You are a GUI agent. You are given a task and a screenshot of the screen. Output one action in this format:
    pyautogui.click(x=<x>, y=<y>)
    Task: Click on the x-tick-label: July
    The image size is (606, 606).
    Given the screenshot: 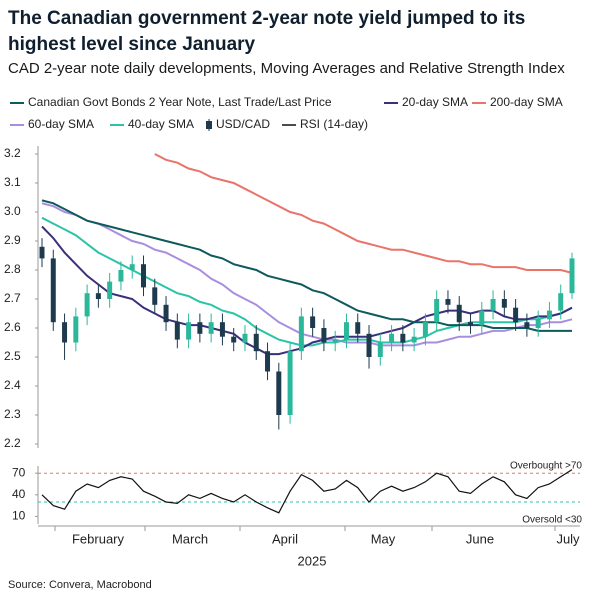 What is the action you would take?
    pyautogui.click(x=568, y=538)
    